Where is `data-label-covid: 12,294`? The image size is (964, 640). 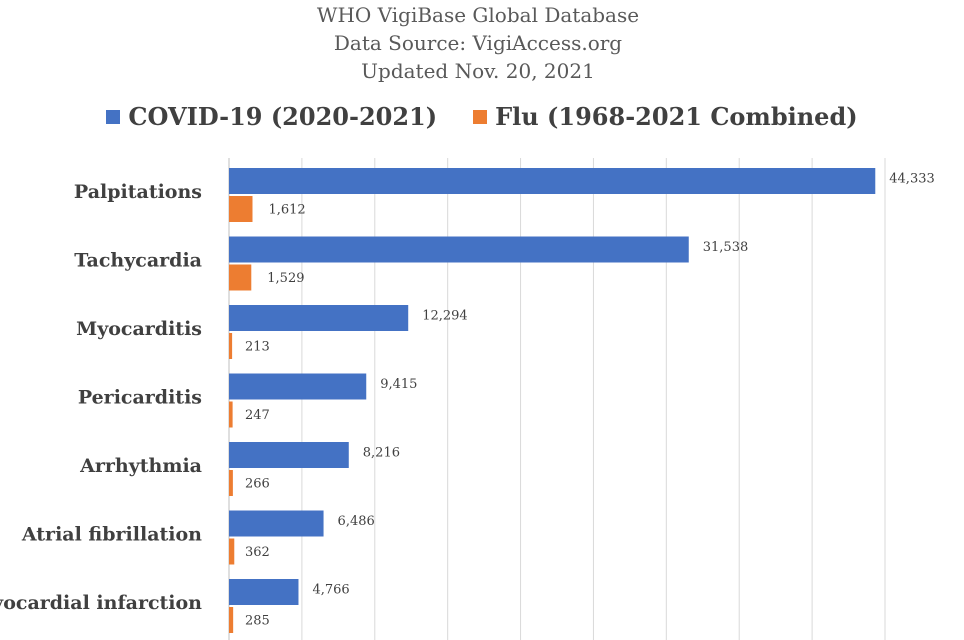 data-label-covid: 12,294 is located at coordinates (445, 316).